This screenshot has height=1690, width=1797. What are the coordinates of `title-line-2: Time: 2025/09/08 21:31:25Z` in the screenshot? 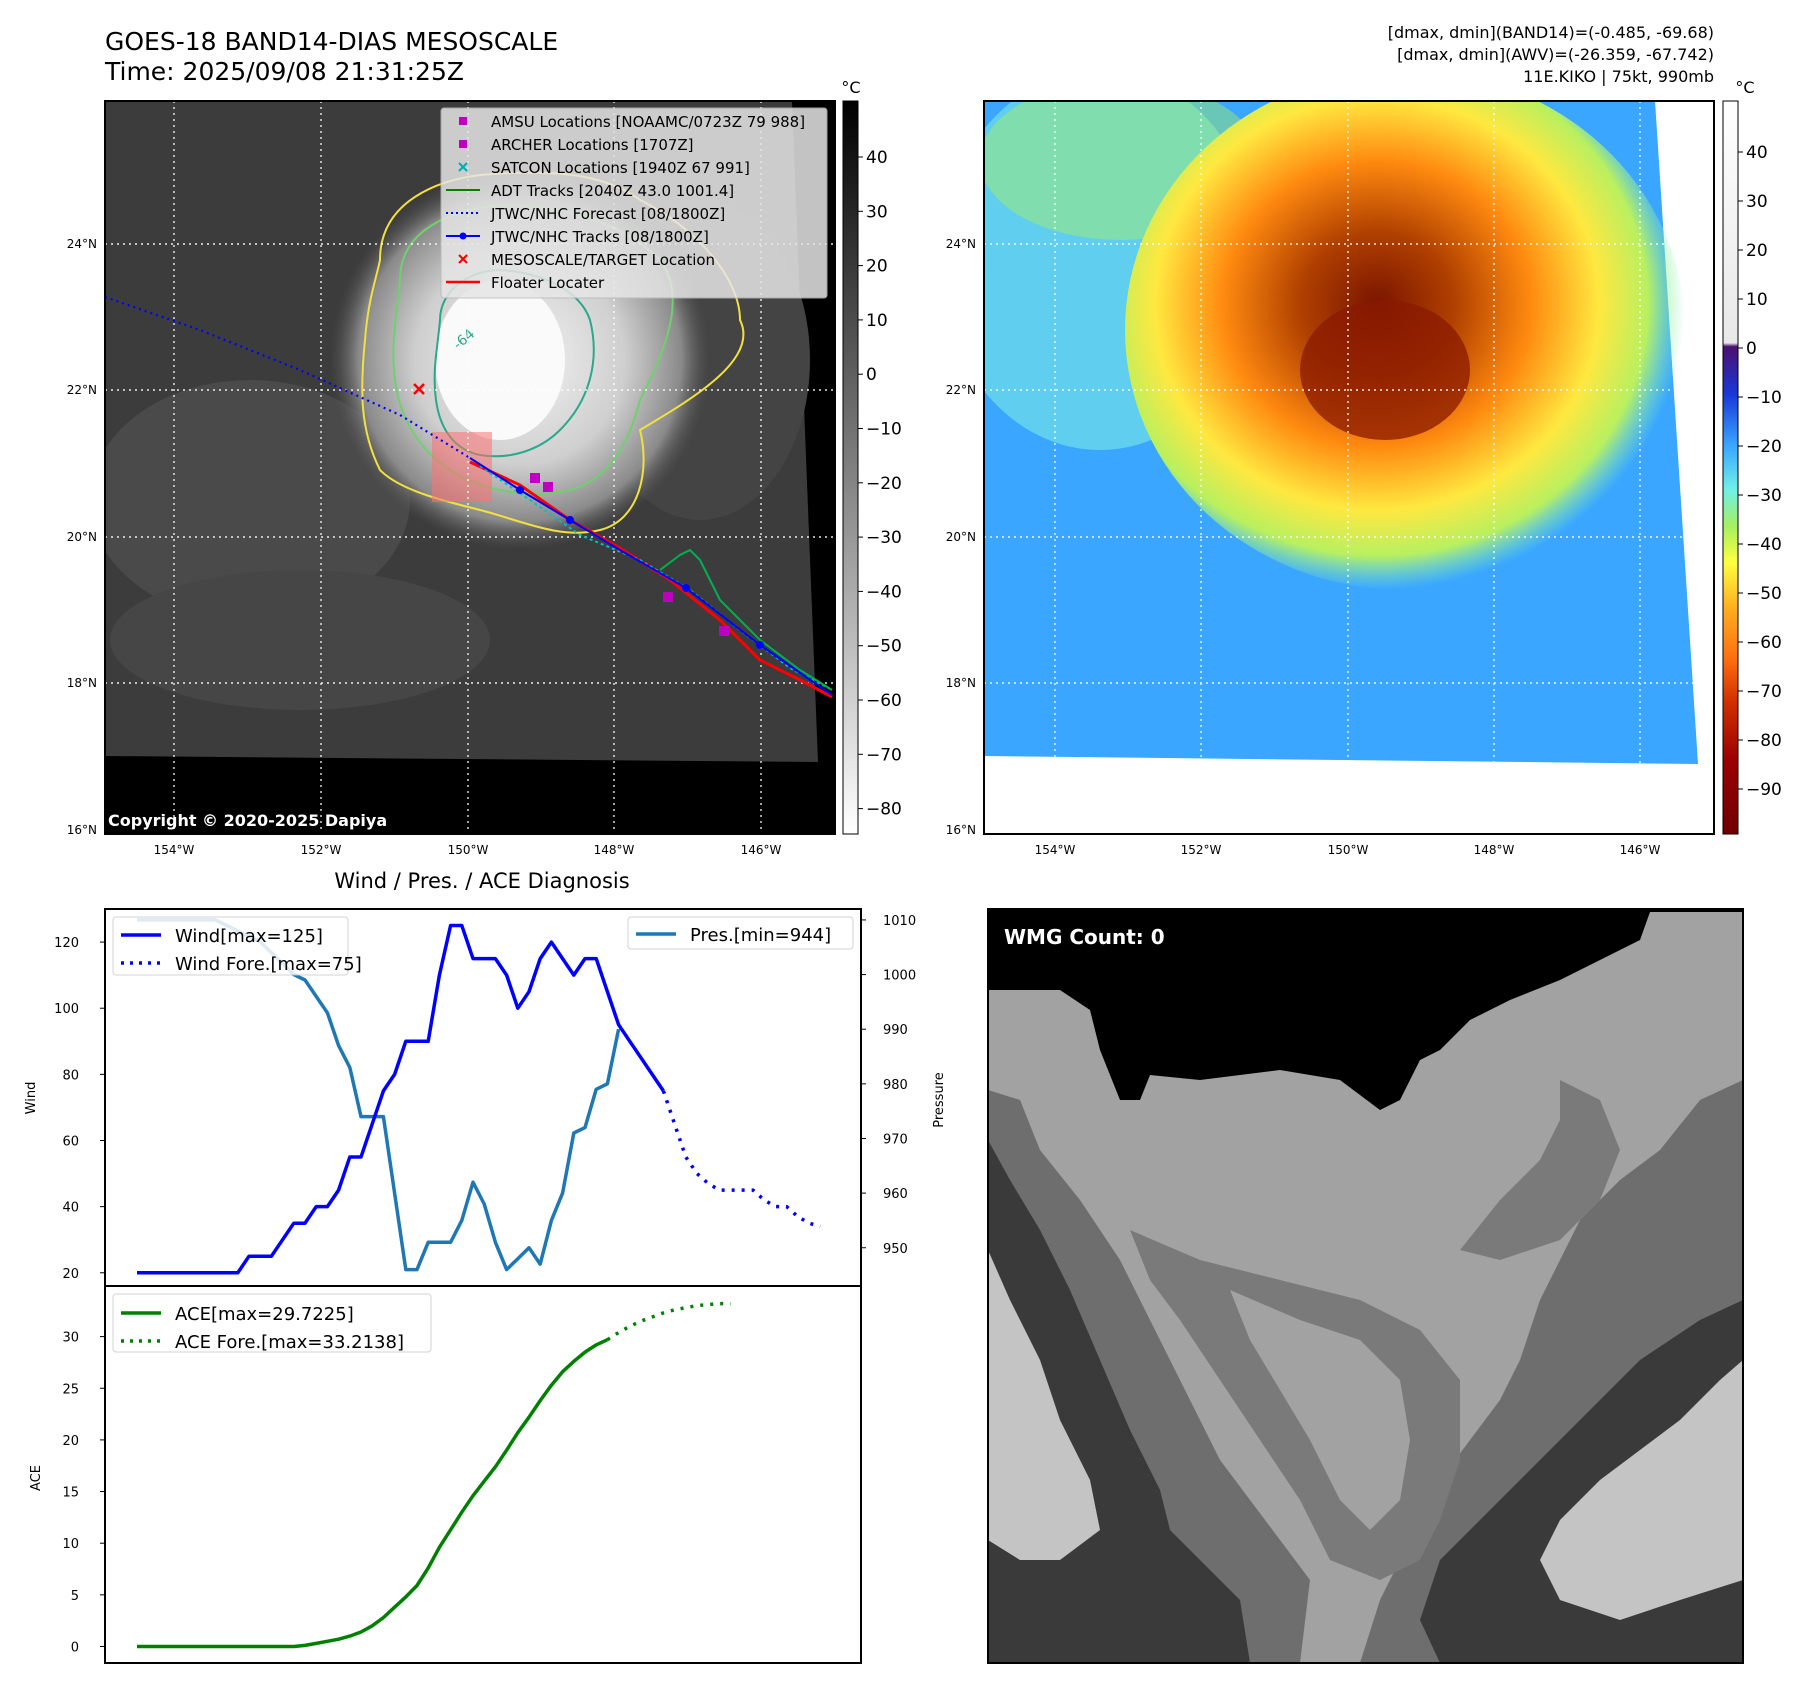 It's located at (284, 71).